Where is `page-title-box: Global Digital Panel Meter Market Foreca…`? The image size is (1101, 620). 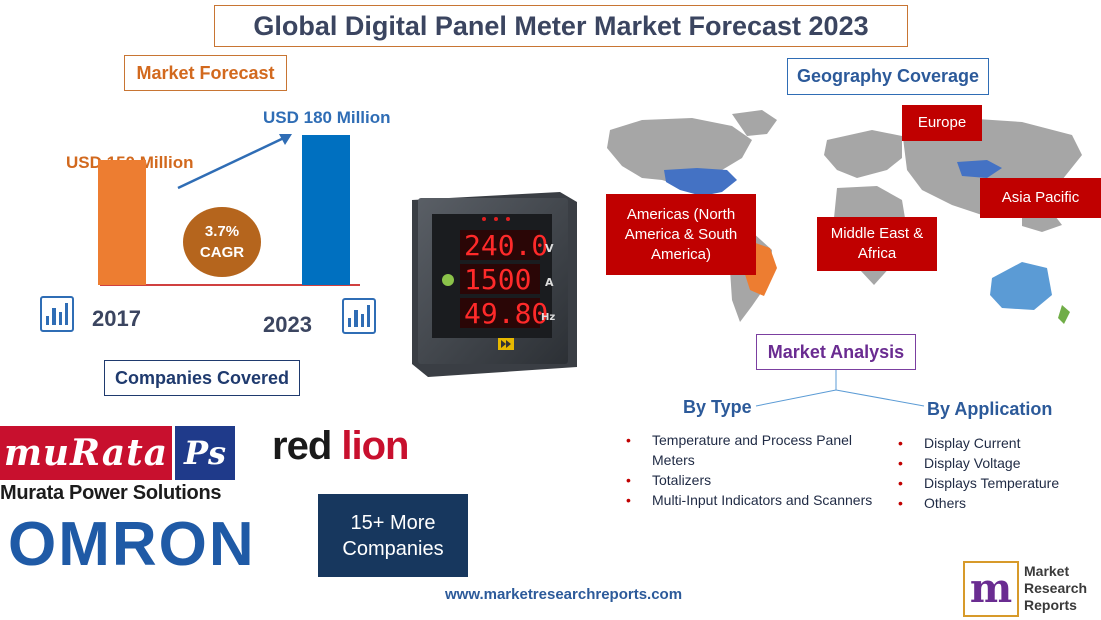
page-title-box: Global Digital Panel Meter Market Foreca… is located at coordinates (561, 26).